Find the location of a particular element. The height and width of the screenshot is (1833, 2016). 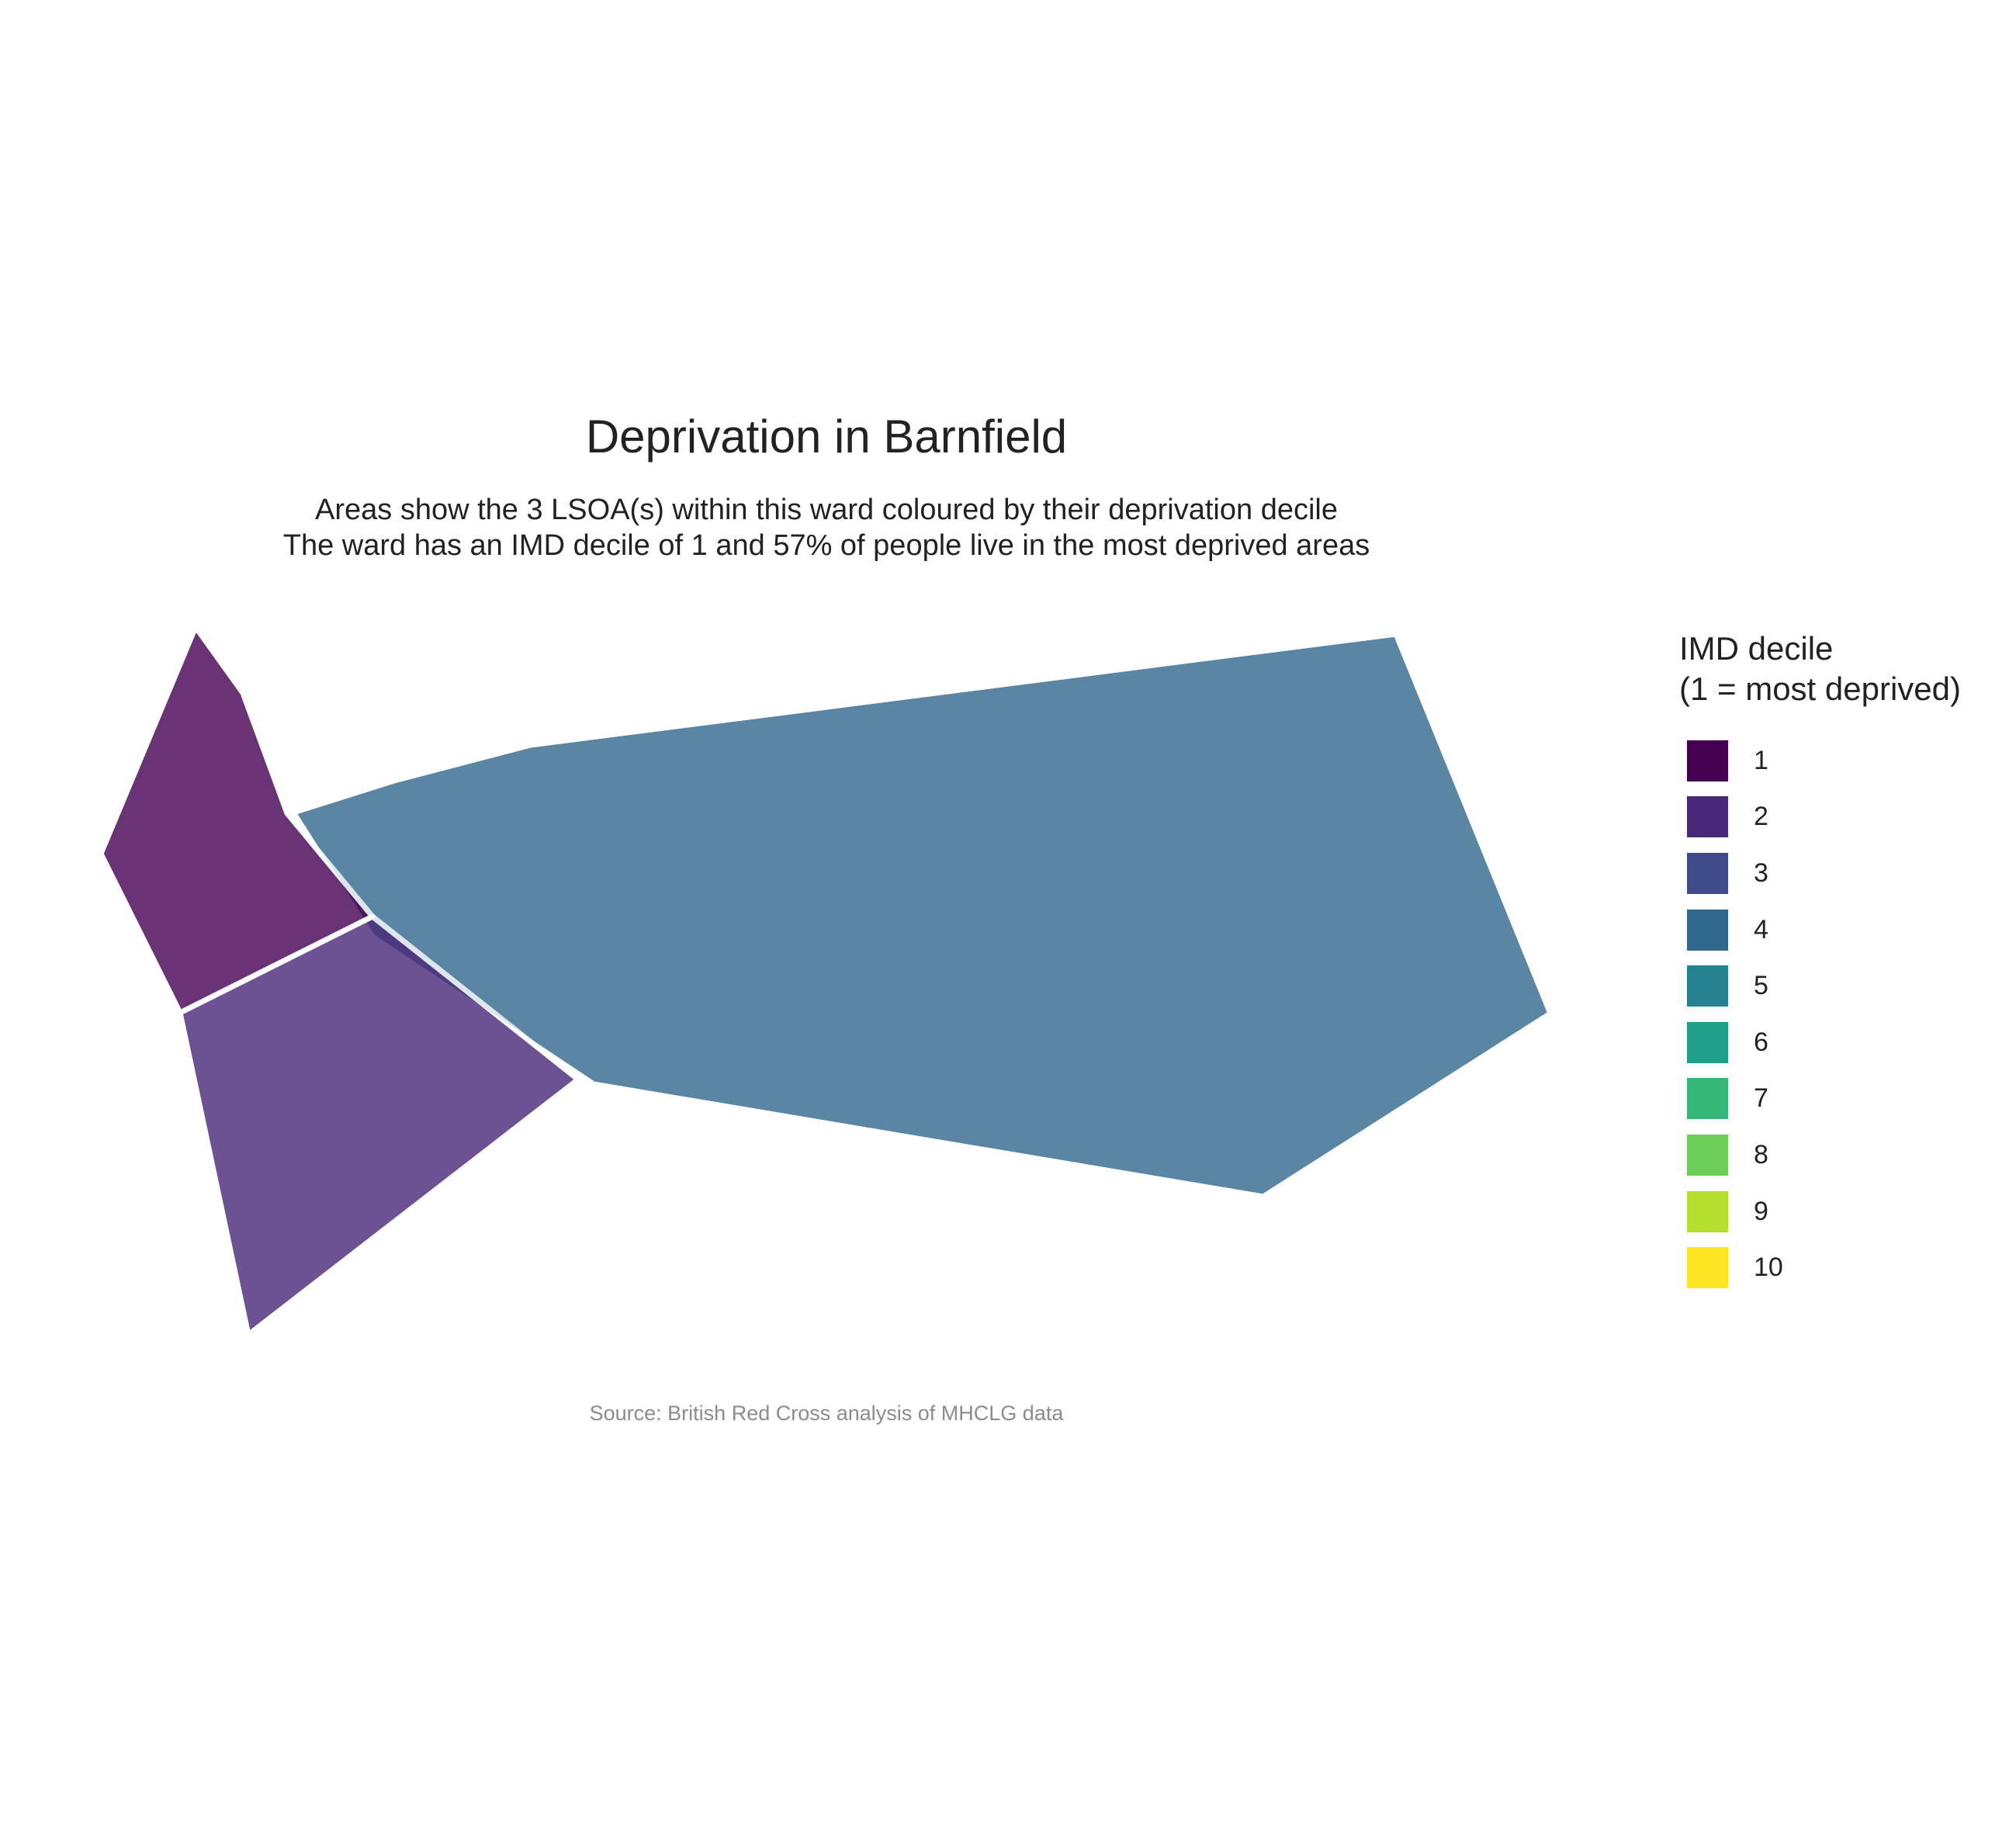

legend-item-2: 2 is located at coordinates (1820, 817).